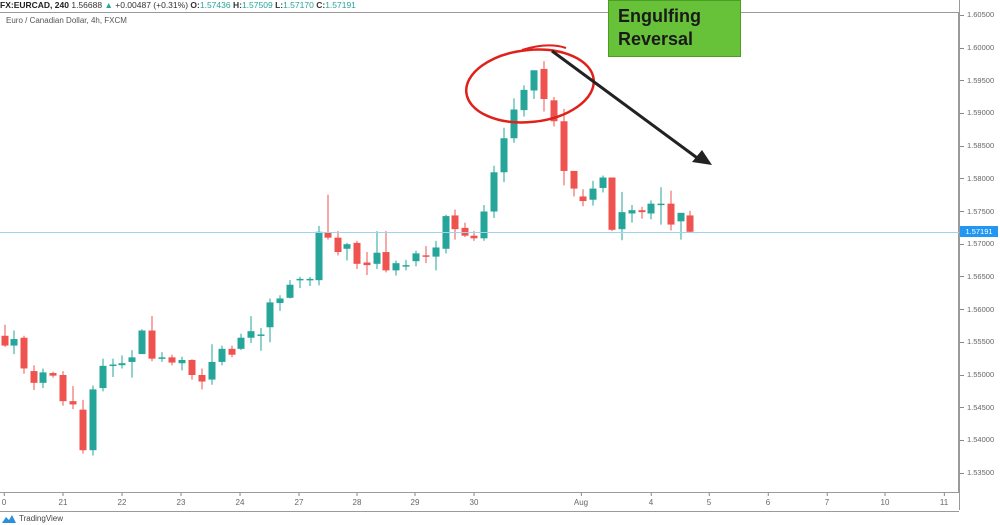 The height and width of the screenshot is (525, 1000). Describe the element at coordinates (215, 5) in the screenshot. I see `open-value: 1.57436` at that location.